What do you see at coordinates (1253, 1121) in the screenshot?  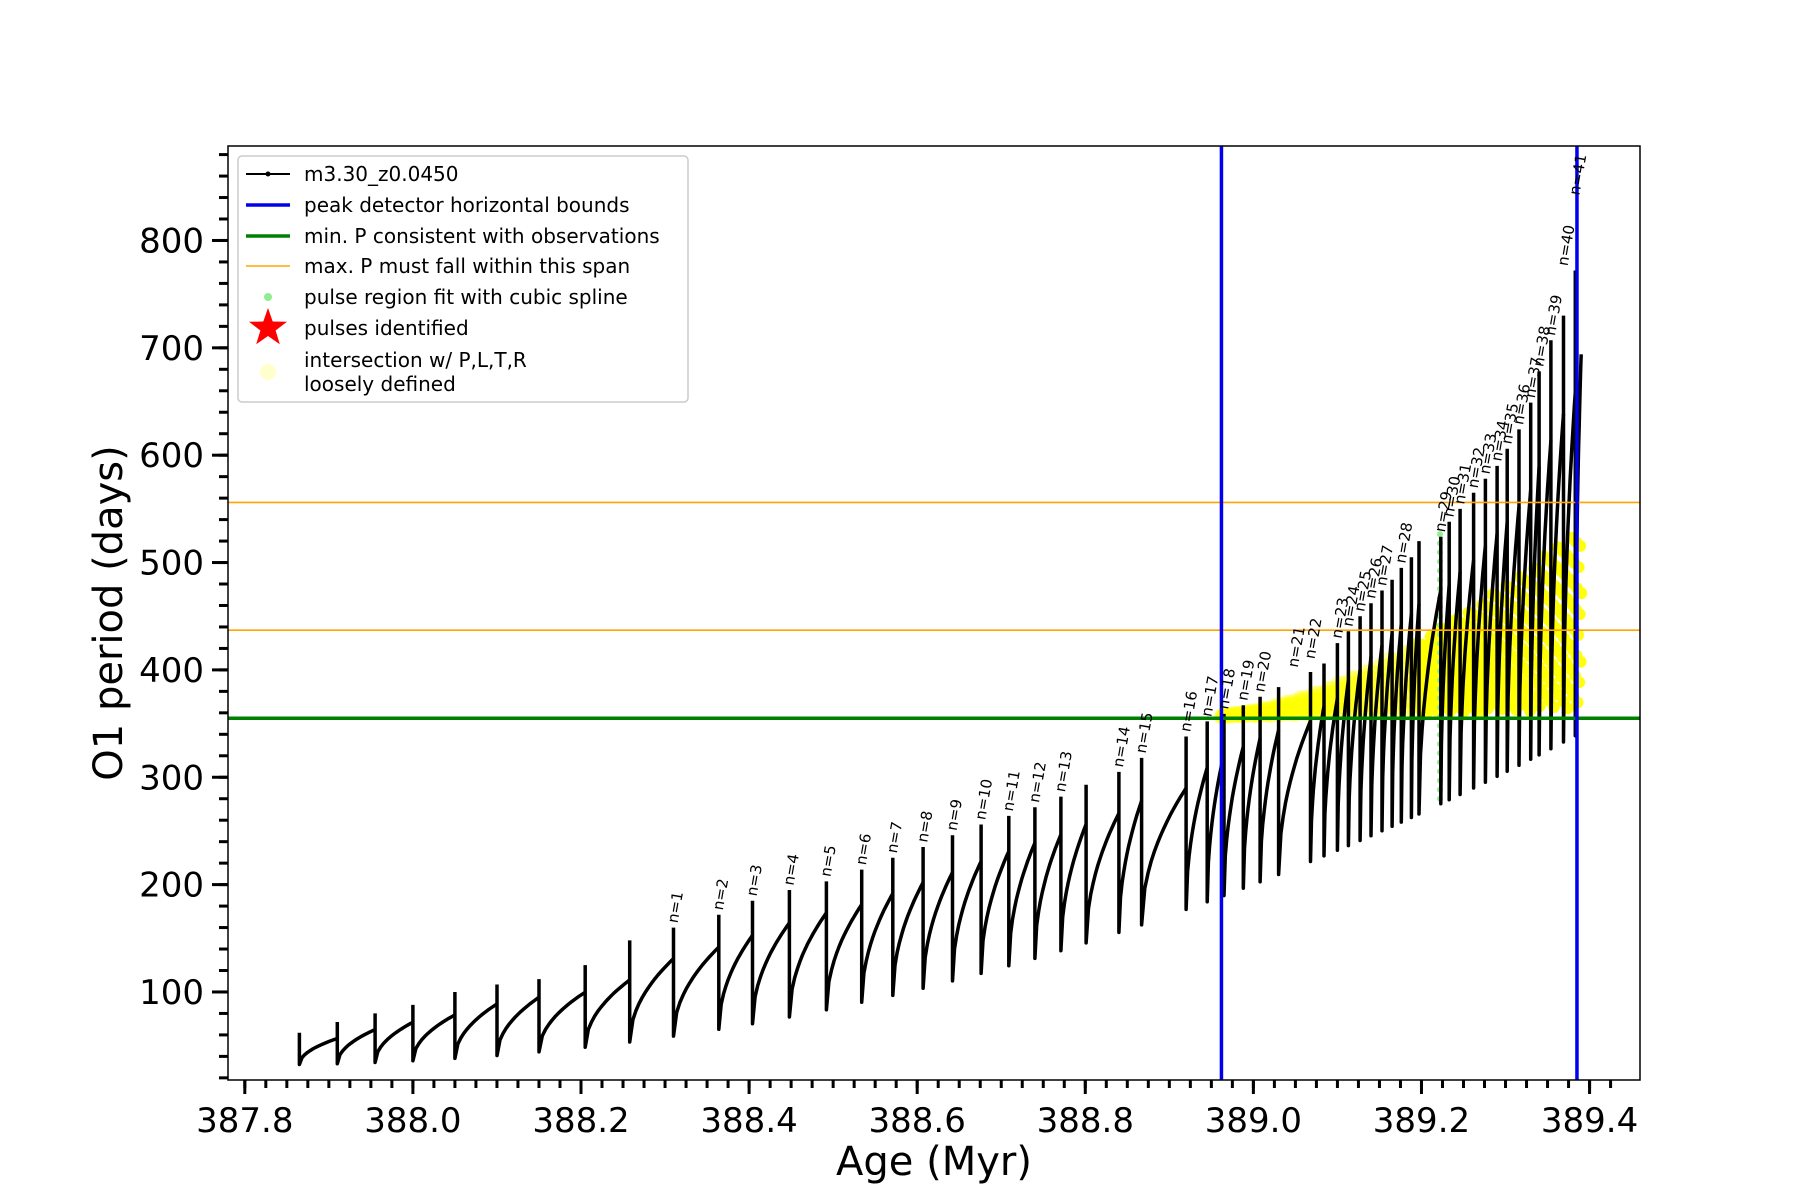 I see `x-tick-label: 389.0` at bounding box center [1253, 1121].